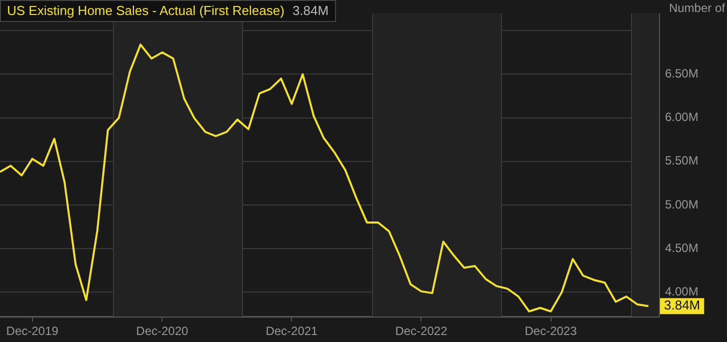  I want to click on chart-title: US Existing Home Sales - Actual (First Release), so click(145, 10).